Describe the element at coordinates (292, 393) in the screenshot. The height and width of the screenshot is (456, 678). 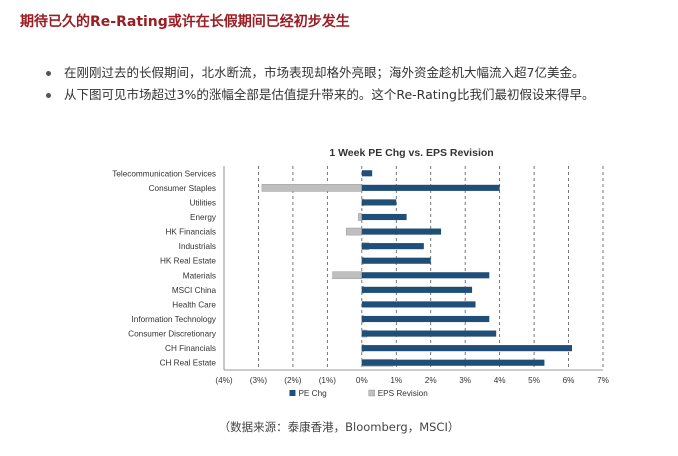
I see `legend-swatch-pe` at that location.